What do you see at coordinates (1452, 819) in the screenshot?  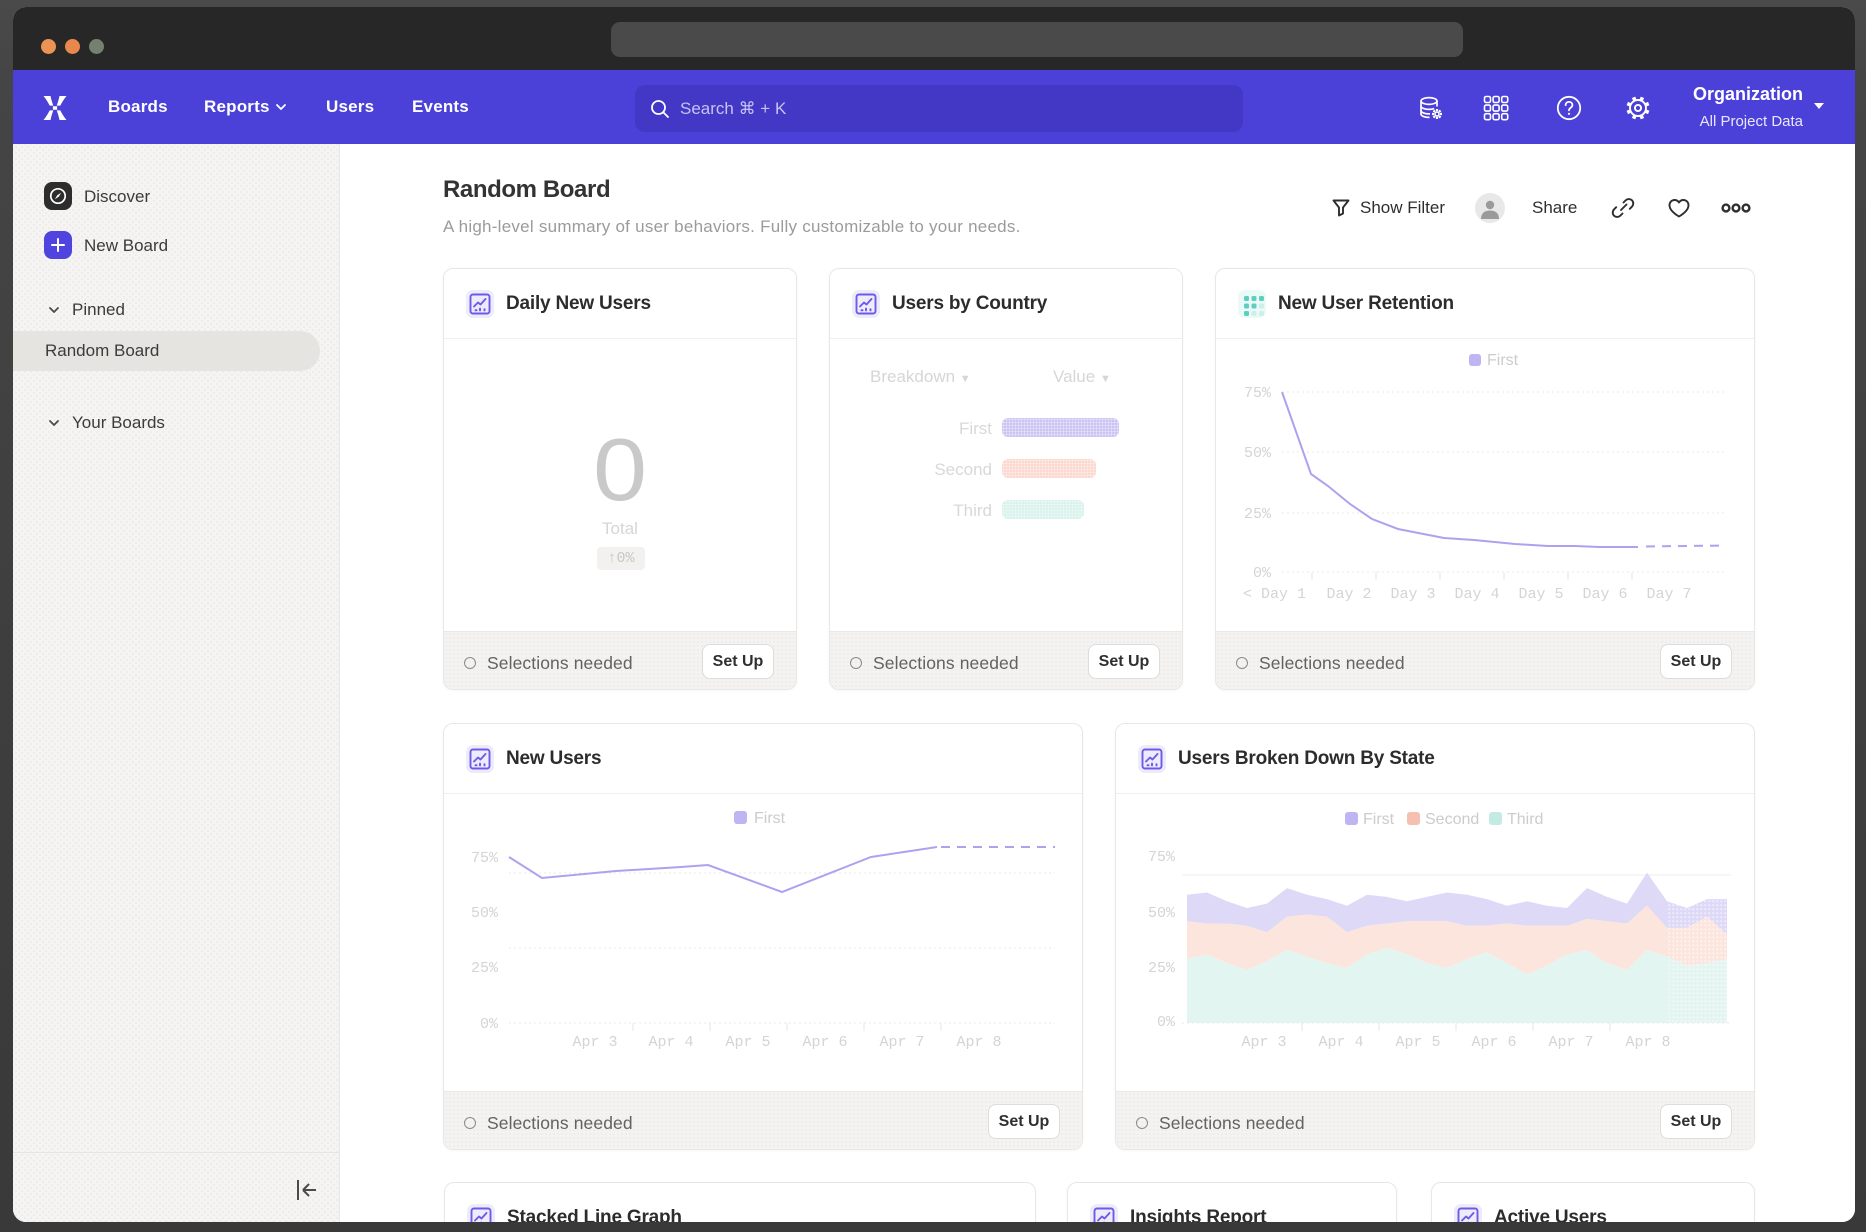 I see `svg-text: Second` at bounding box center [1452, 819].